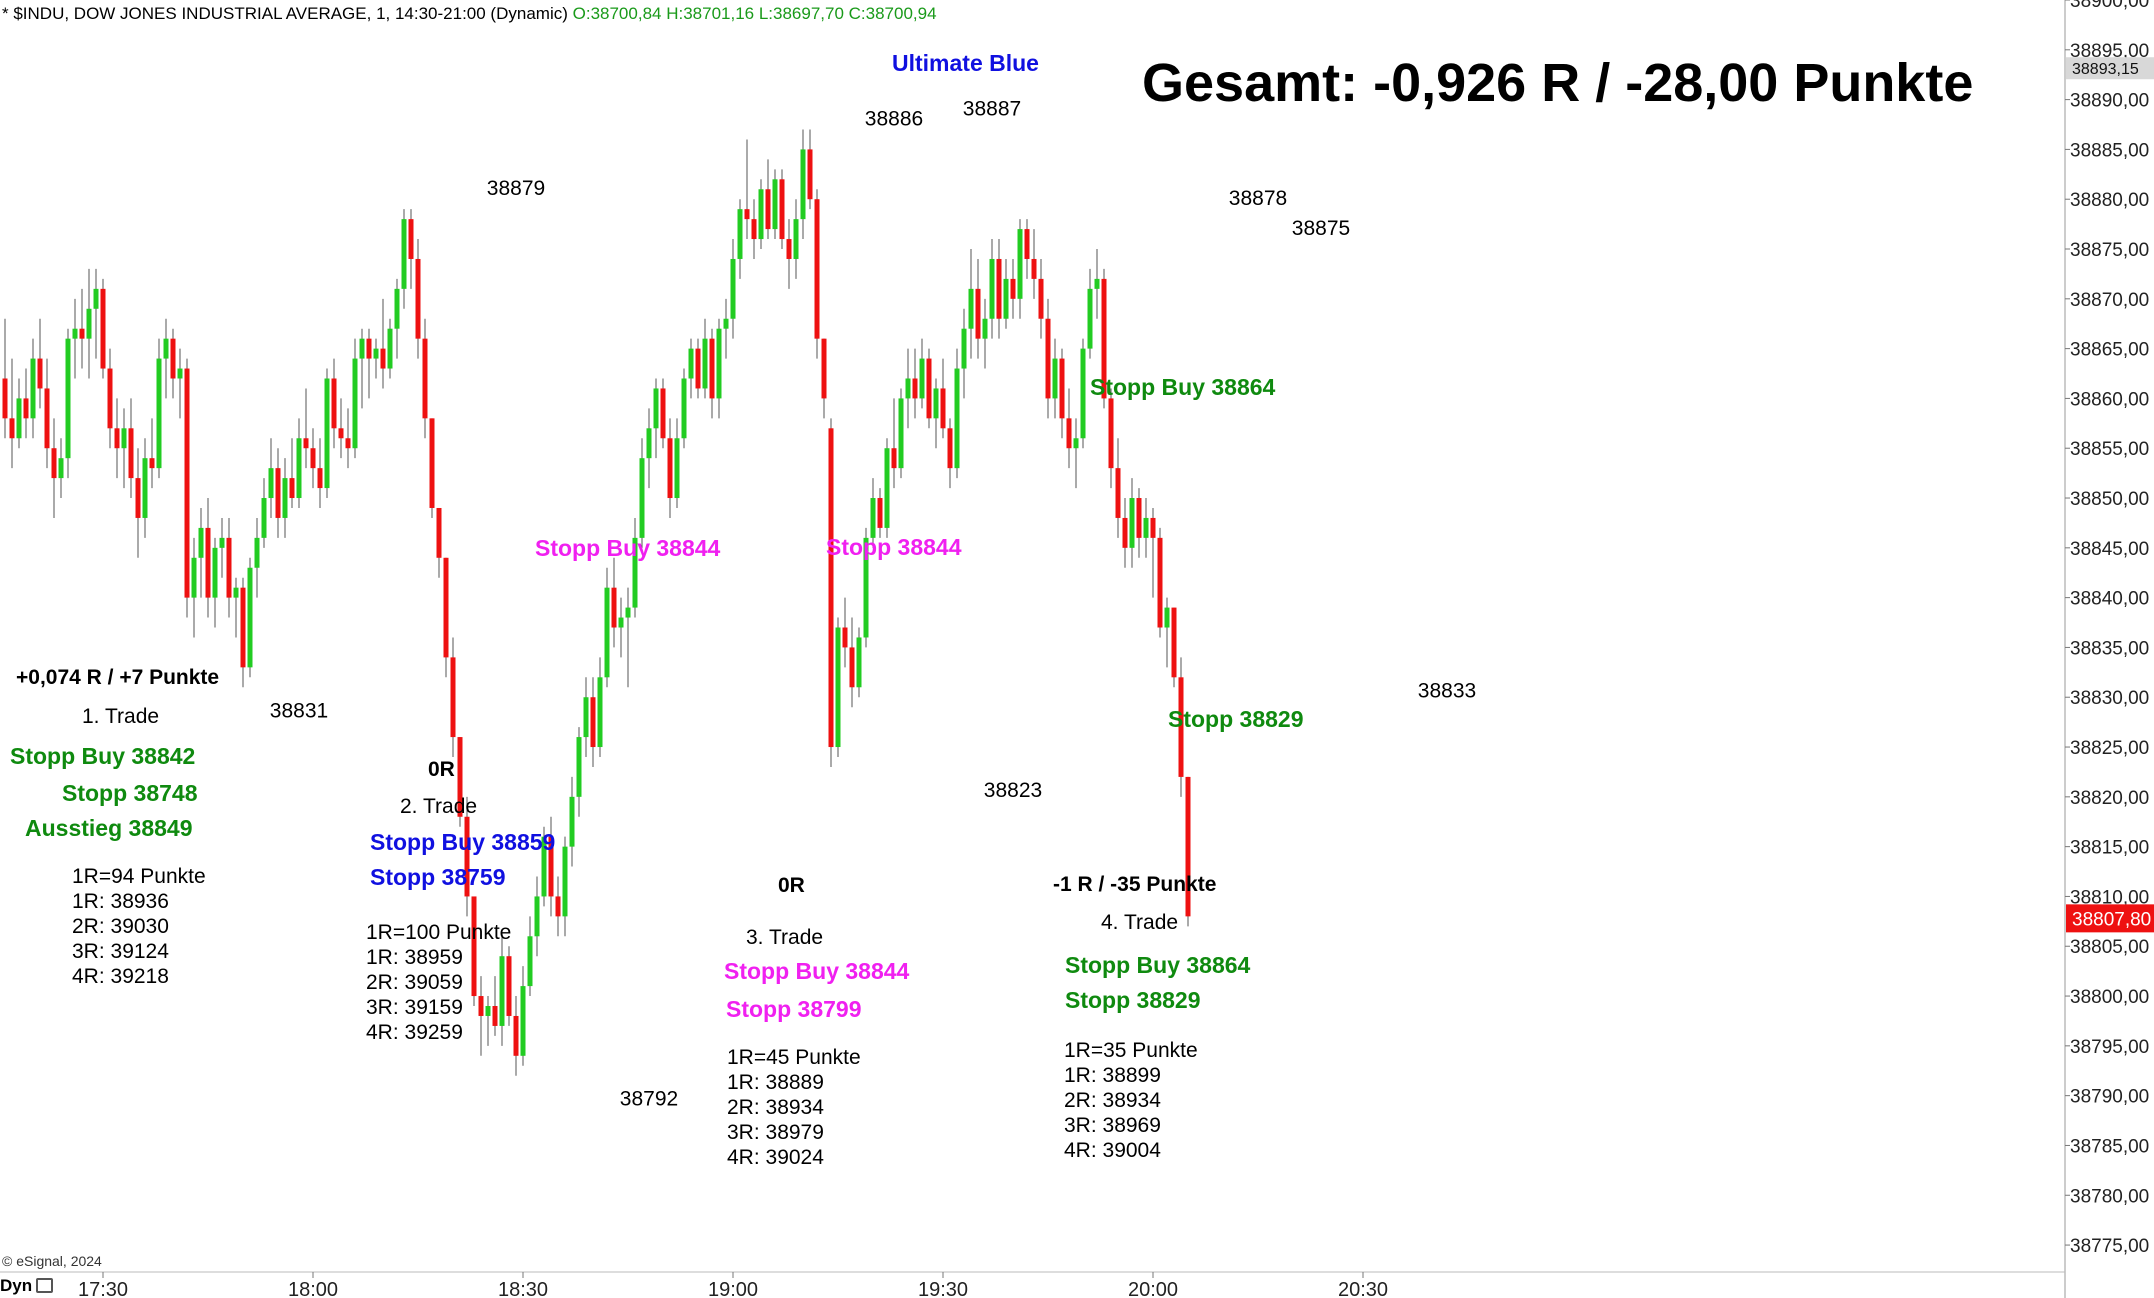  I want to click on trade2-result: 0R, so click(441, 769).